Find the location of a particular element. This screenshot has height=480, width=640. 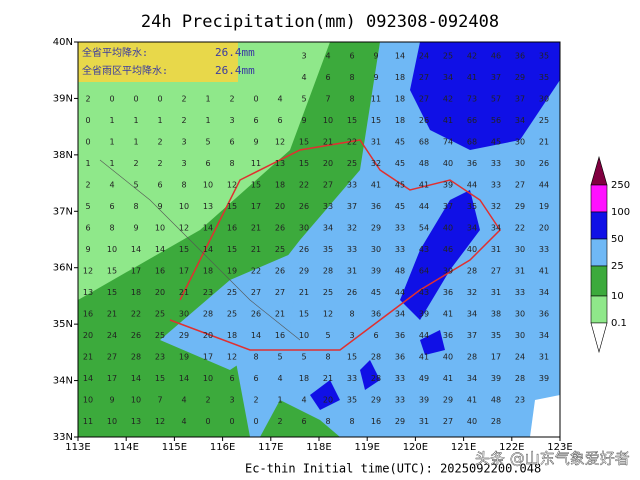

station-value: 27 is located at coordinates (448, 421).